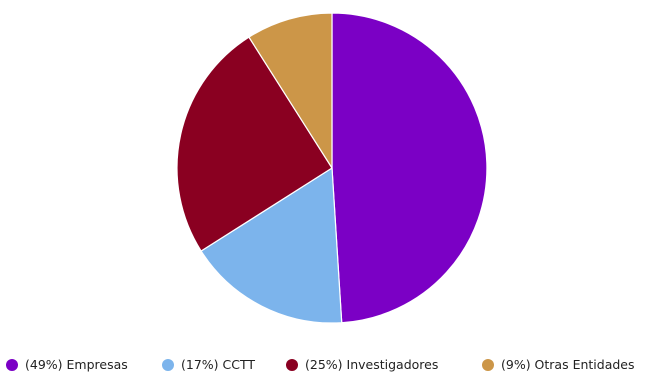 The height and width of the screenshot is (373, 659). I want to click on legend-swatch-investigadores, so click(292, 365).